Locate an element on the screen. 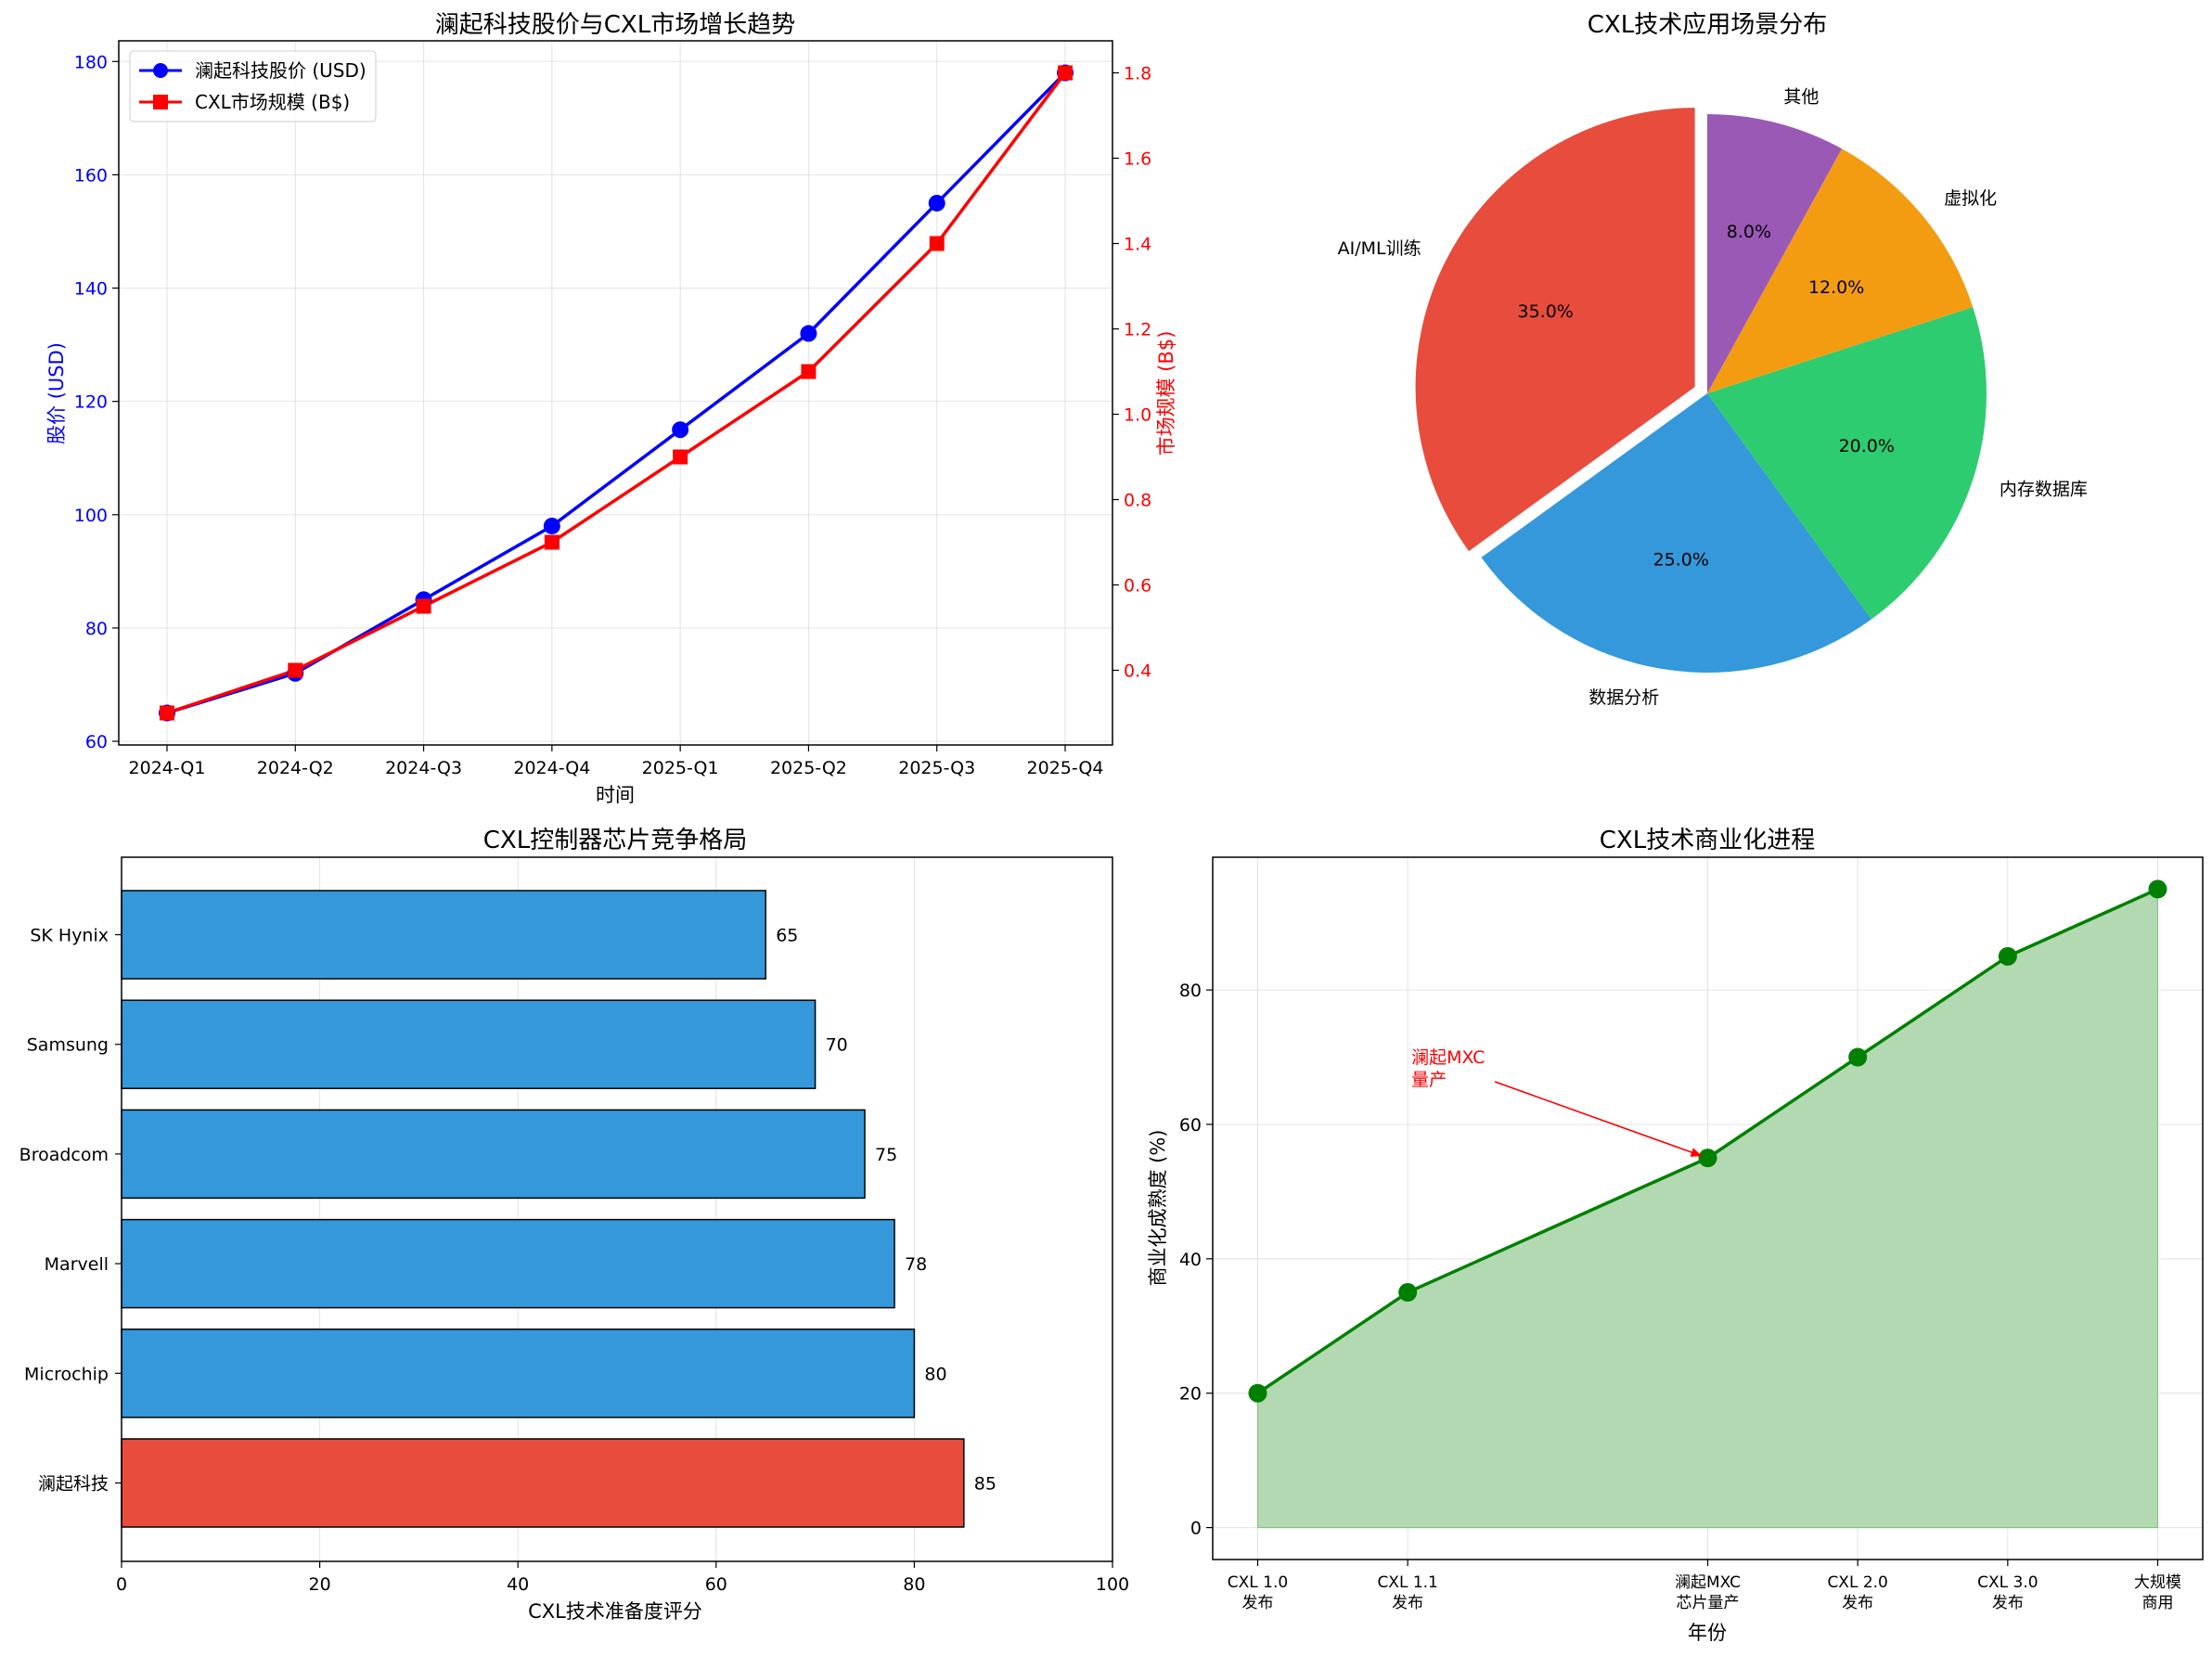  chart4-xtick-label: 商用 is located at coordinates (2158, 1603).